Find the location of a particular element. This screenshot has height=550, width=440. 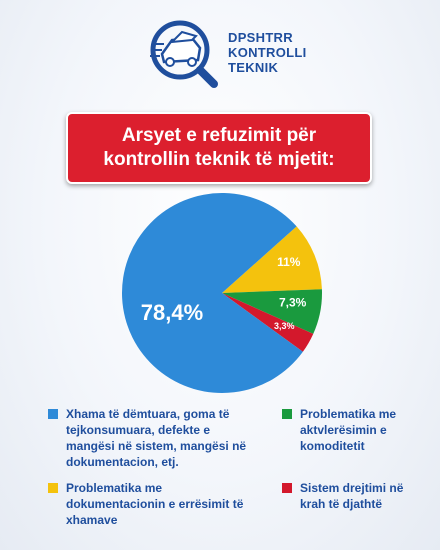

logo-line-1: DPSHTRR is located at coordinates (260, 37).